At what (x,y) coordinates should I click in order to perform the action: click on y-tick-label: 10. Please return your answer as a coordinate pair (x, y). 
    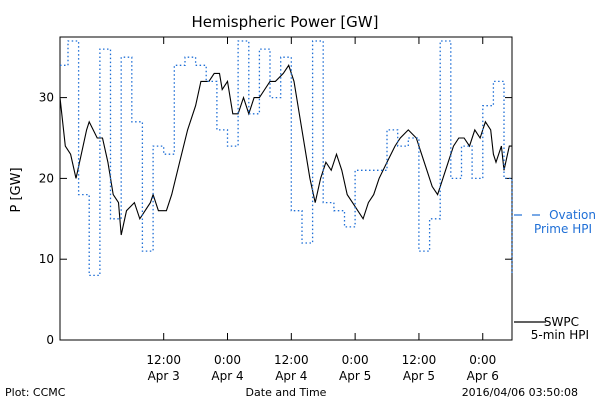
    Looking at the image, I should click on (46, 259).